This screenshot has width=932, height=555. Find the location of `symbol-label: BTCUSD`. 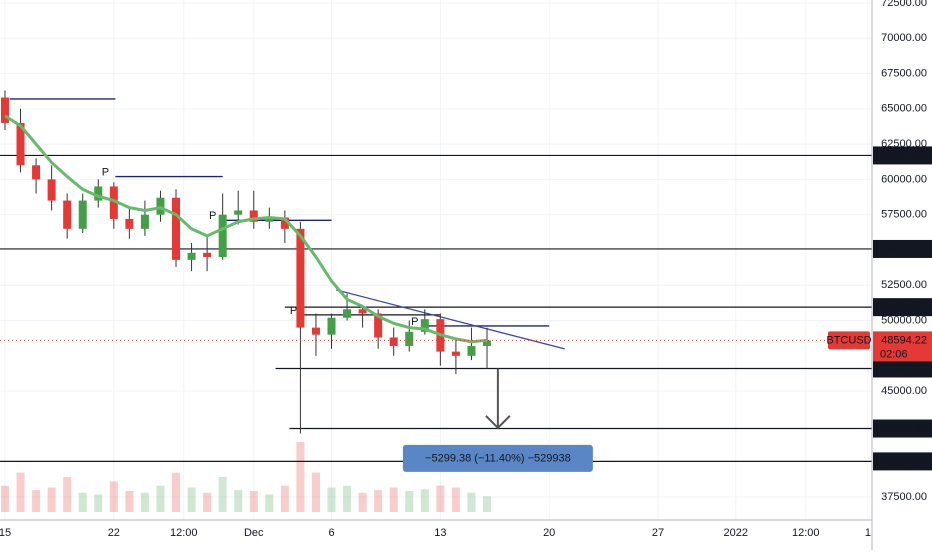

symbol-label: BTCUSD is located at coordinates (848, 340).